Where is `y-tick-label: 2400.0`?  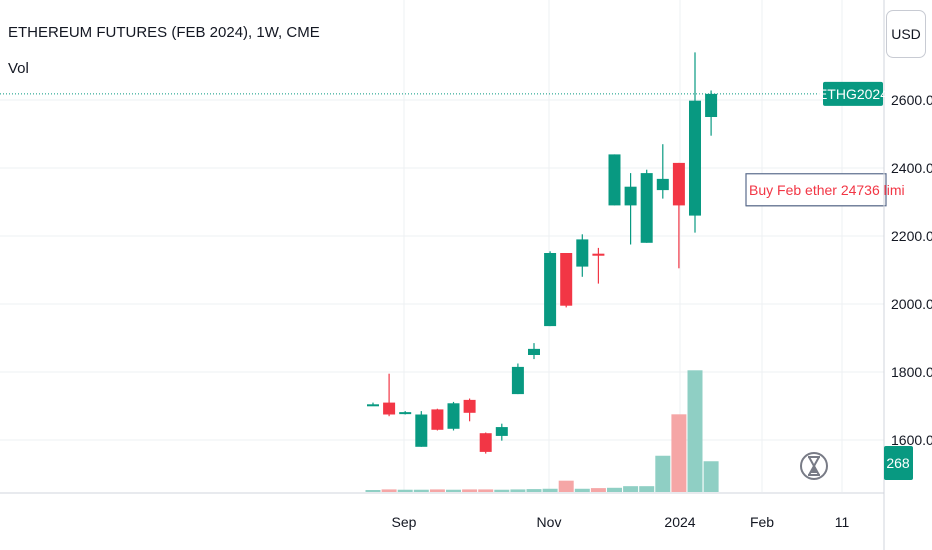
y-tick-label: 2400.0 is located at coordinates (911, 168).